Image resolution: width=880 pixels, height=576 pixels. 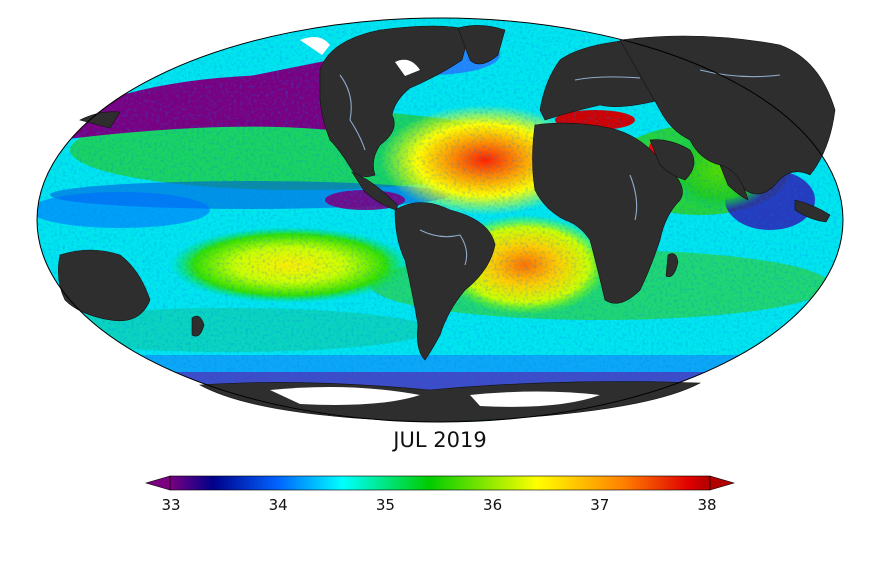 I want to click on colorbar-tick-label: 34, so click(x=278, y=505).